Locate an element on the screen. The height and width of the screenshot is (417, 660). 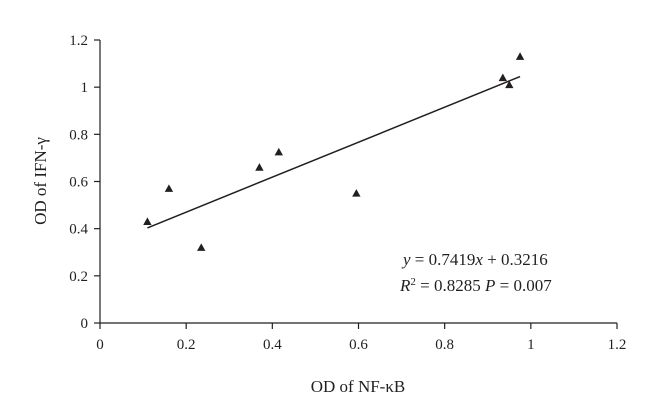
y-tick-label: 0.8 is located at coordinates (78, 135).